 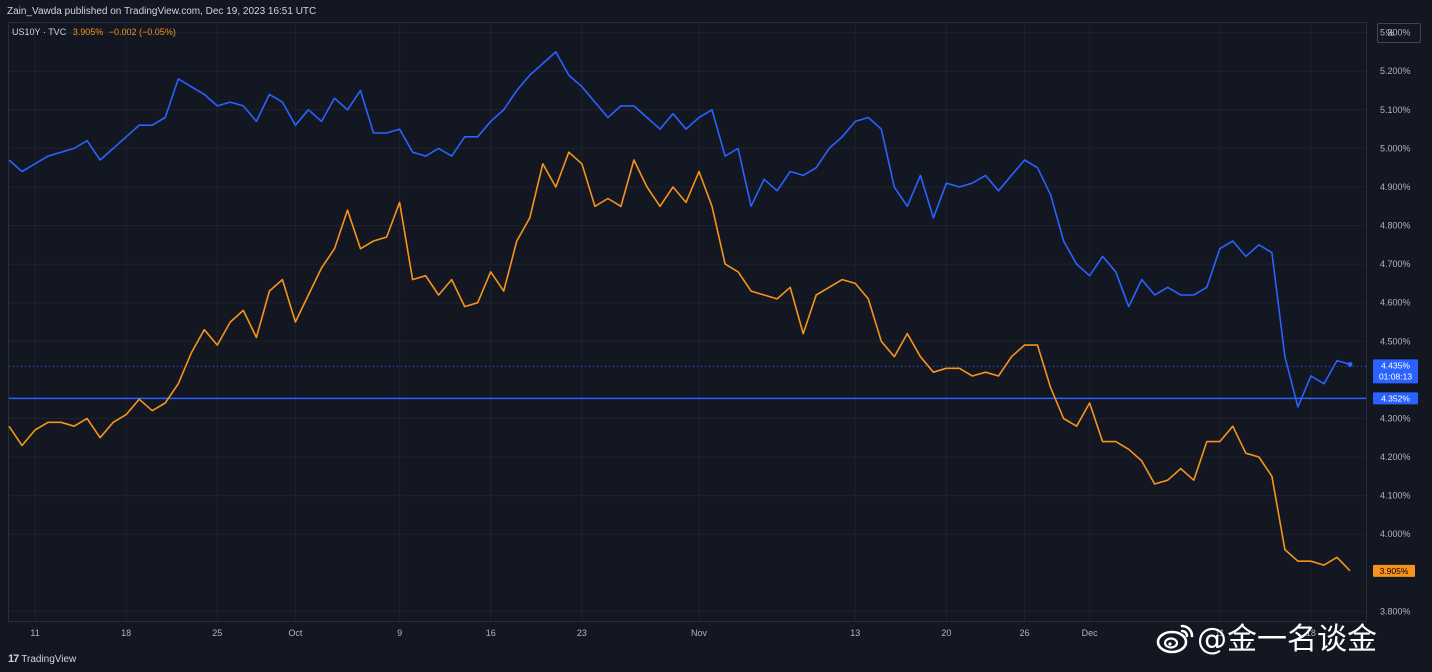 What do you see at coordinates (217, 633) in the screenshot?
I see `x-tick-label: 25` at bounding box center [217, 633].